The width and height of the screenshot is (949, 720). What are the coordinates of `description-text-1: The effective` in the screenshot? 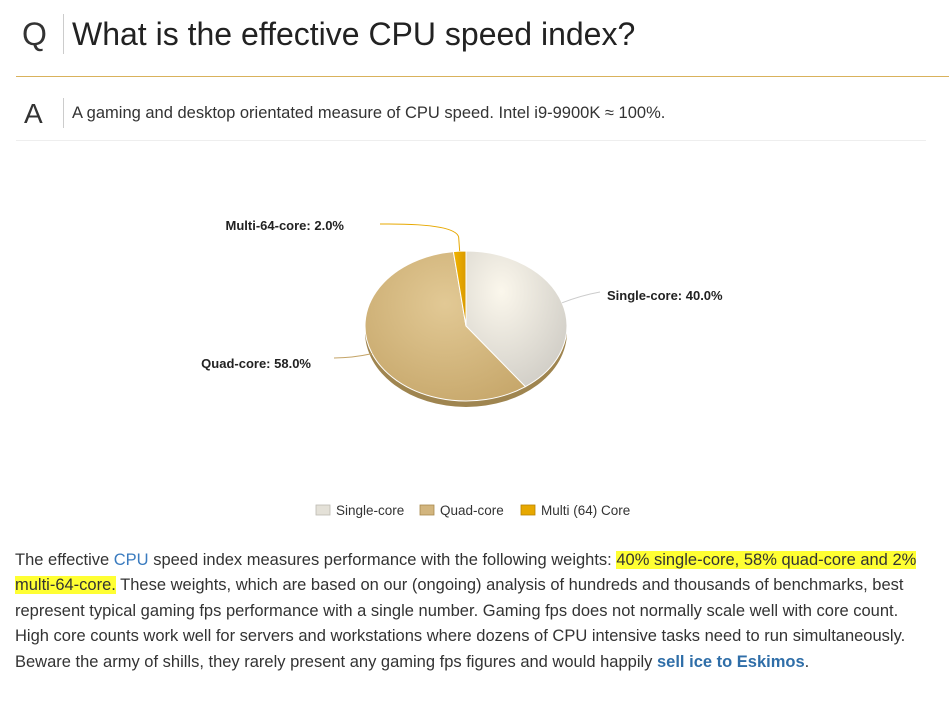 It's located at (64, 560).